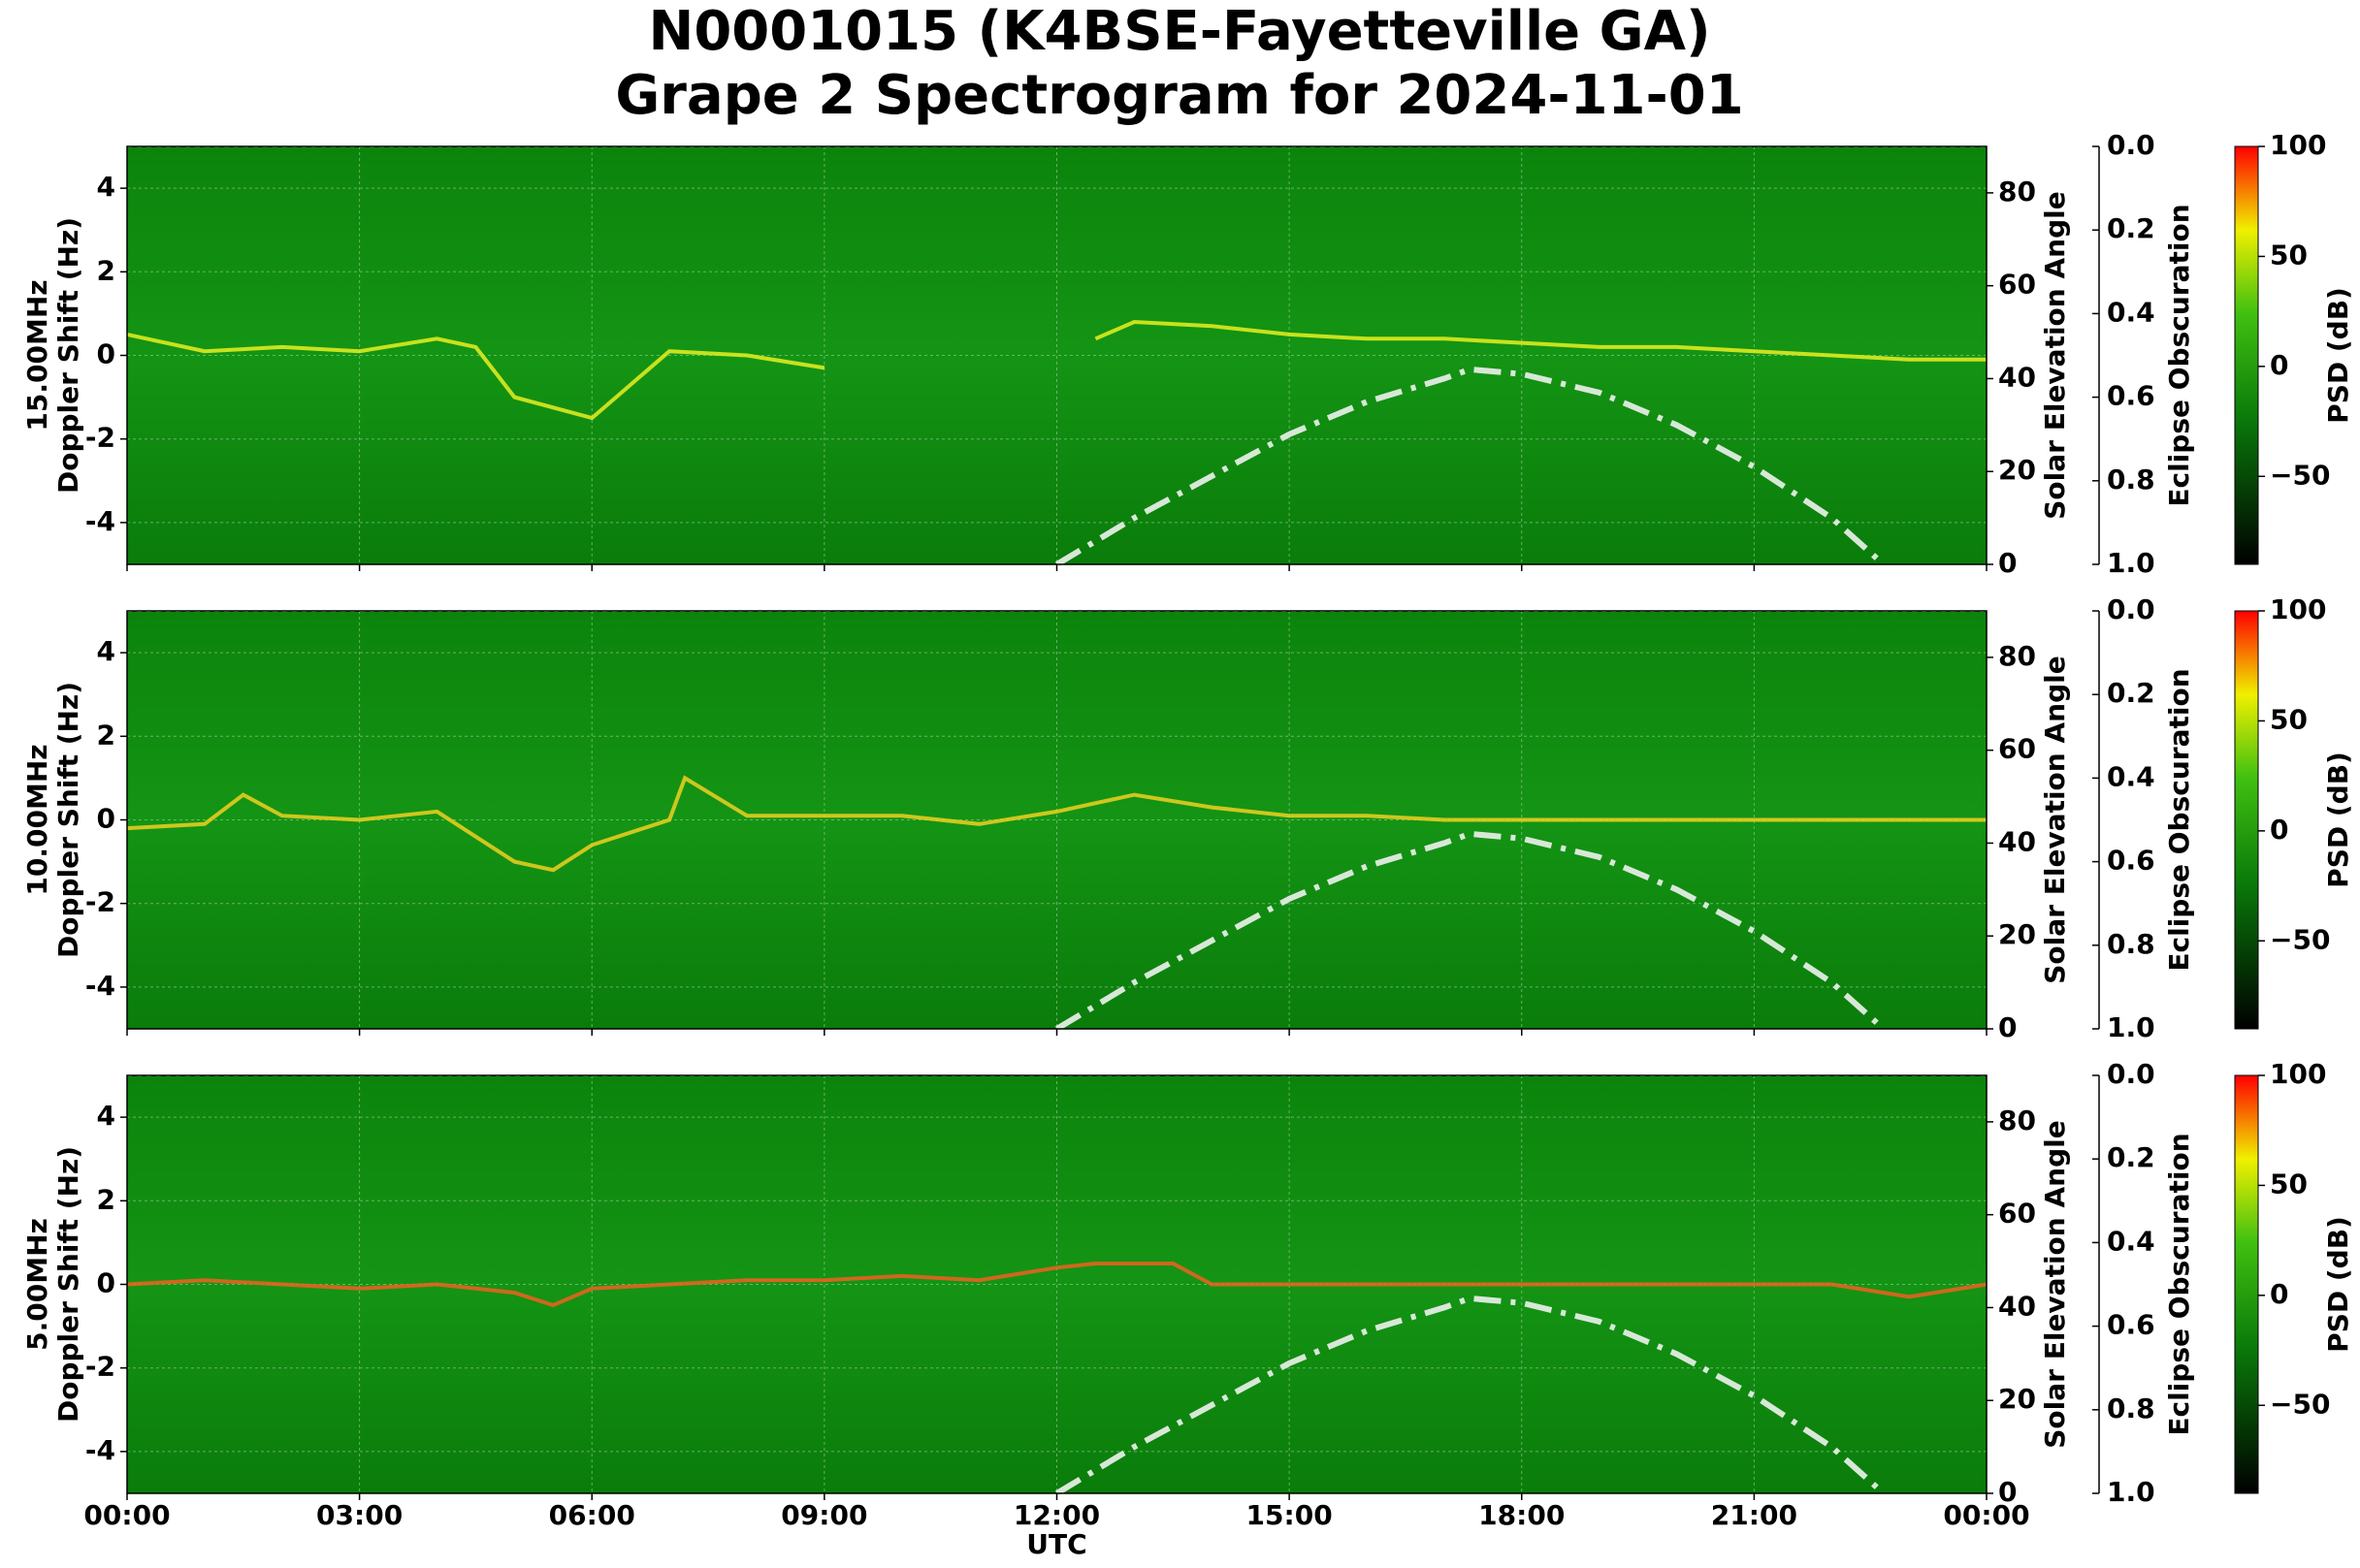  Describe the element at coordinates (37, 355) in the screenshot. I see `y-axis-label: 15.00MHz` at that location.